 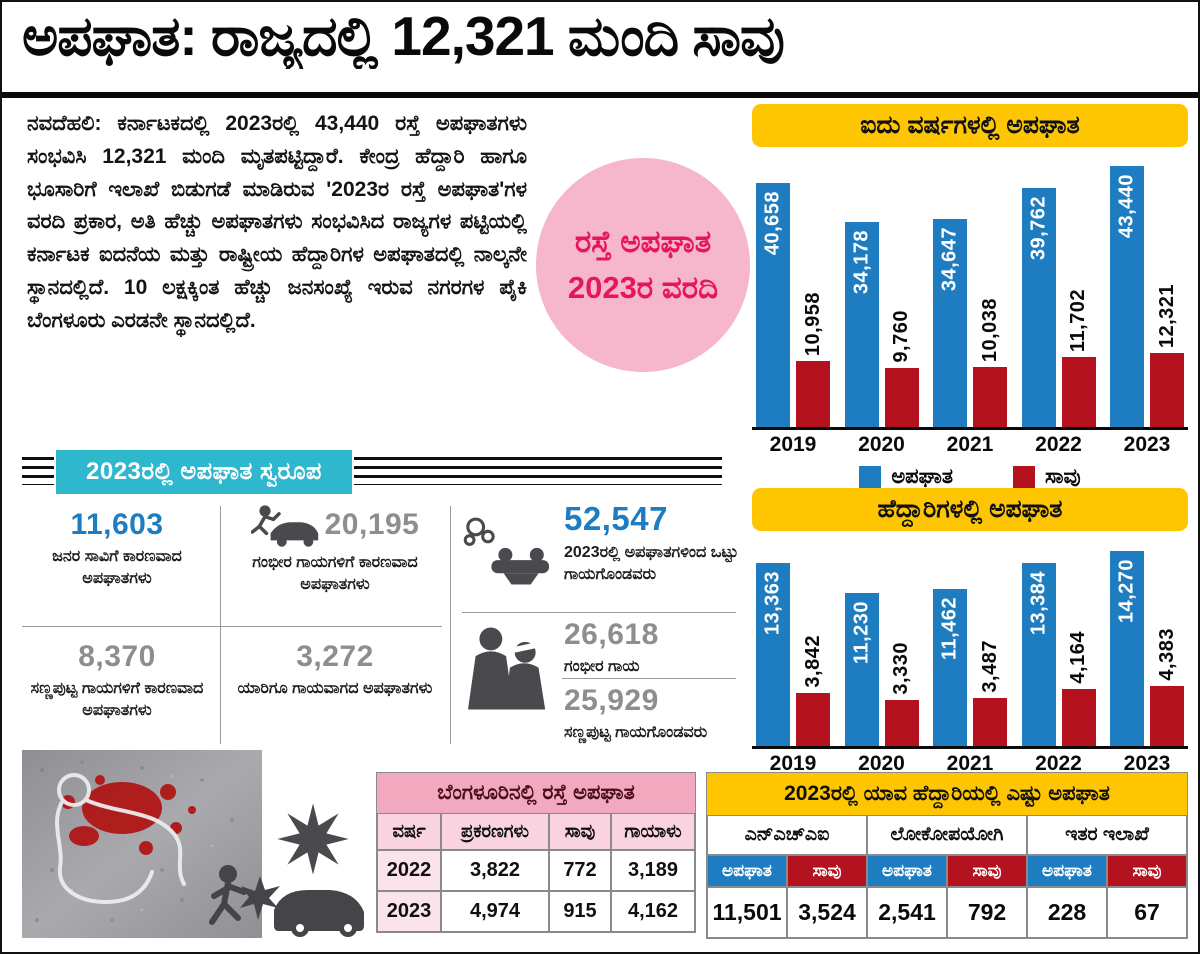 What do you see at coordinates (1038, 228) in the screenshot?
I see `bar-value-label: 39,762` at bounding box center [1038, 228].